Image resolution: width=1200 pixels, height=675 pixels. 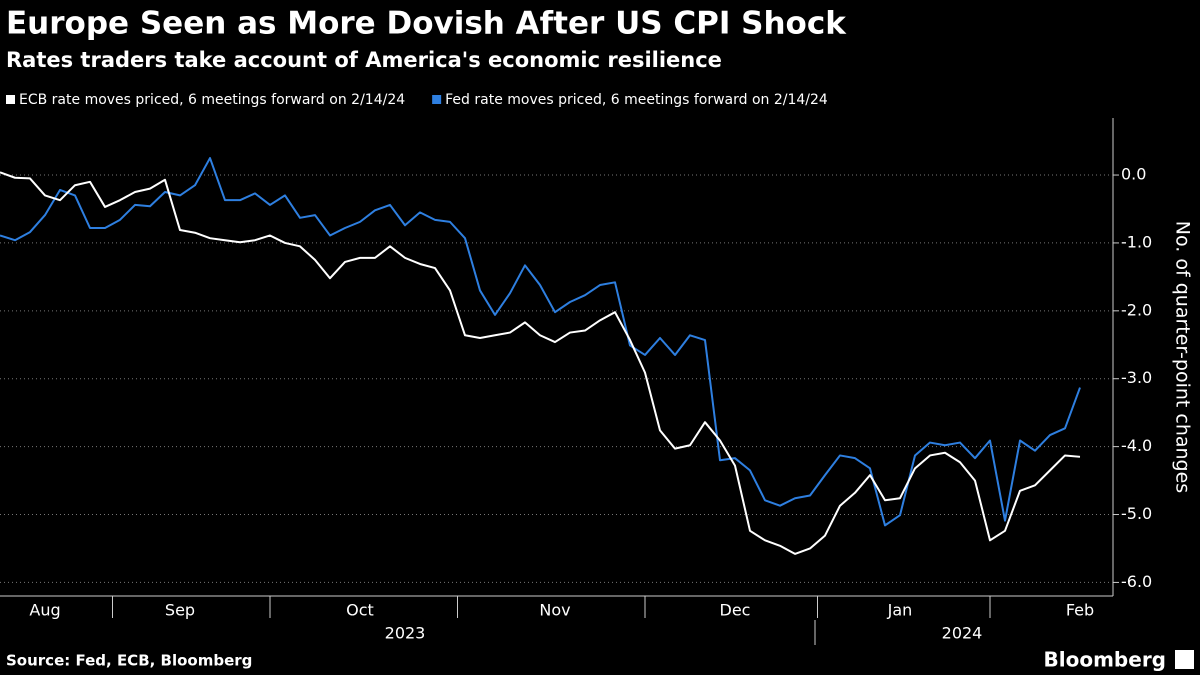 I want to click on y-tick-label: -6.0, so click(x=1136, y=581).